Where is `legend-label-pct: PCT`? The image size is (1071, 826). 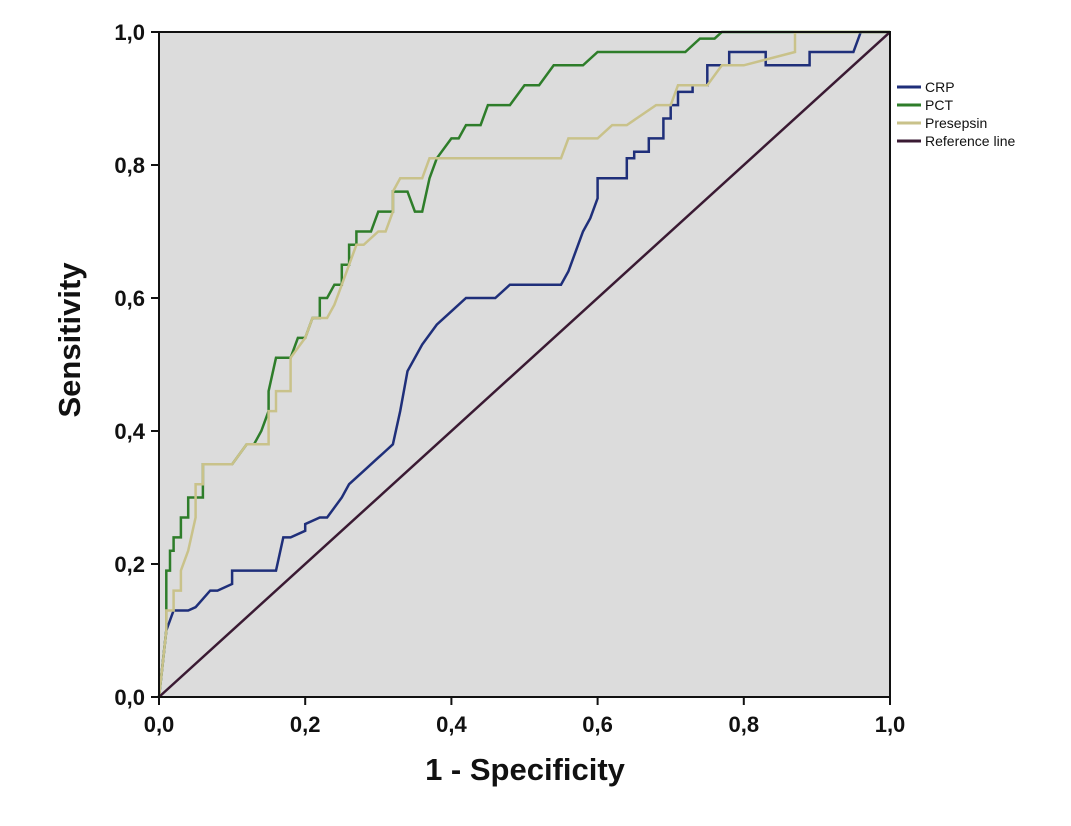
legend-label-pct: PCT is located at coordinates (939, 105).